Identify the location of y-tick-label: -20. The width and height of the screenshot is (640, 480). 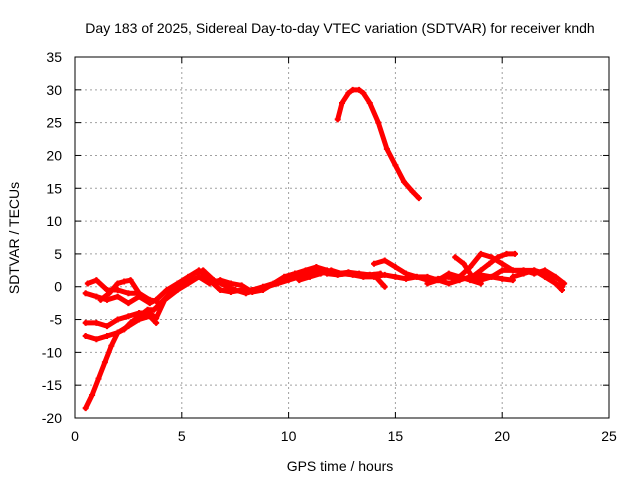
(52, 418).